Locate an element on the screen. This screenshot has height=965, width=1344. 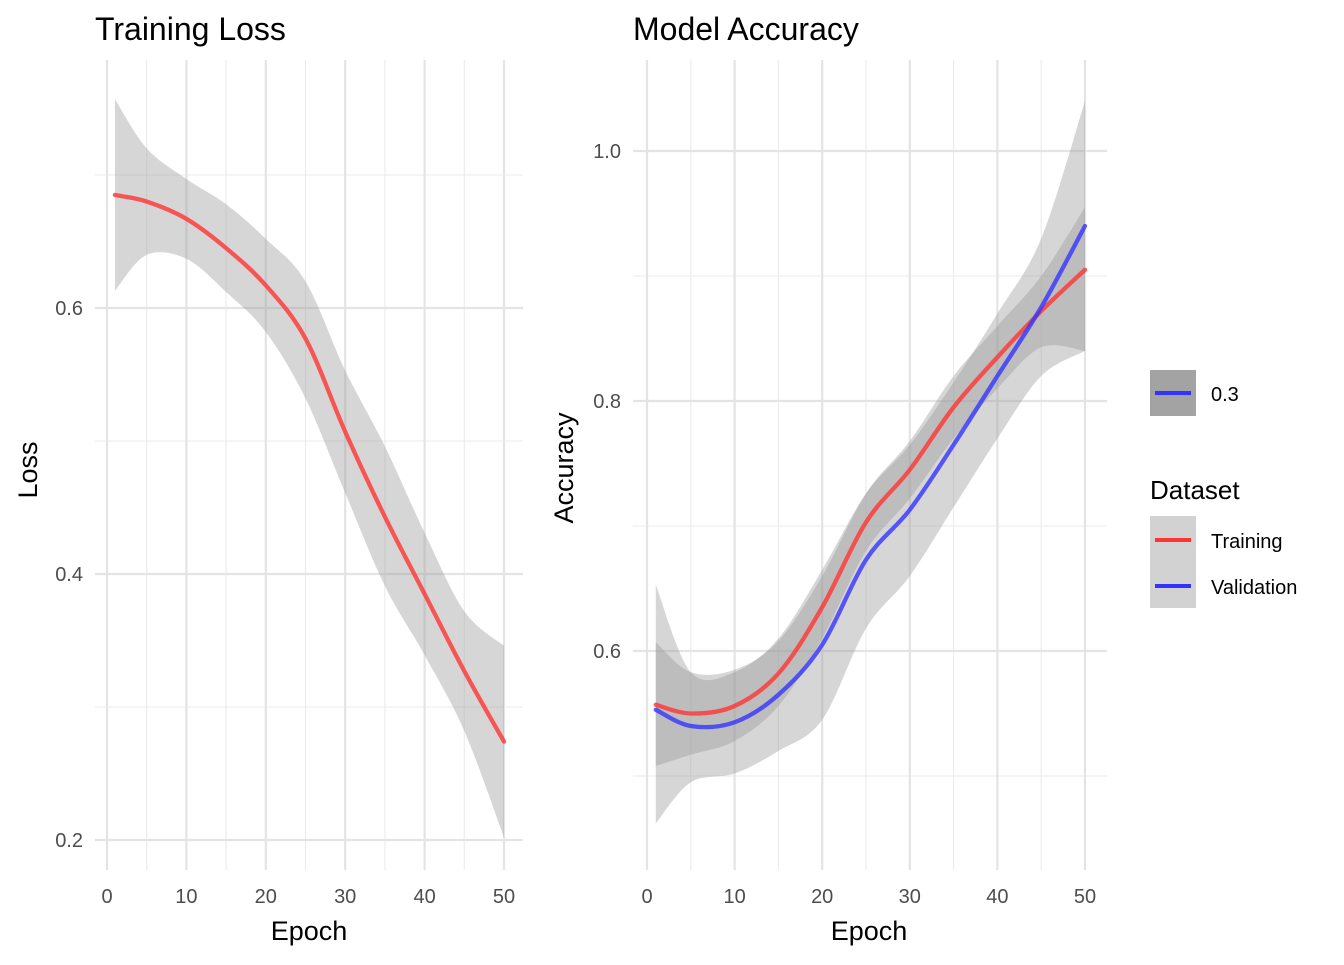
legend-label-0.3: 0.3 is located at coordinates (1225, 395).